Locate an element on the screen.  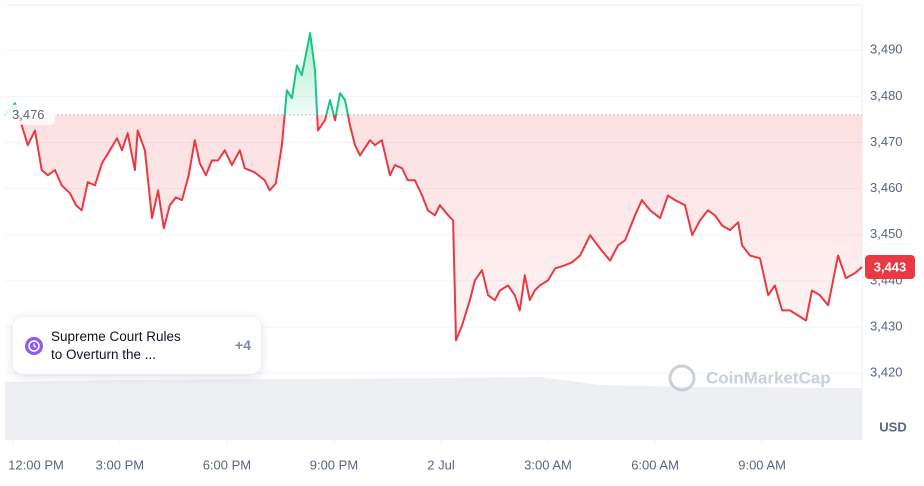
currency-label: USD is located at coordinates (892, 426).